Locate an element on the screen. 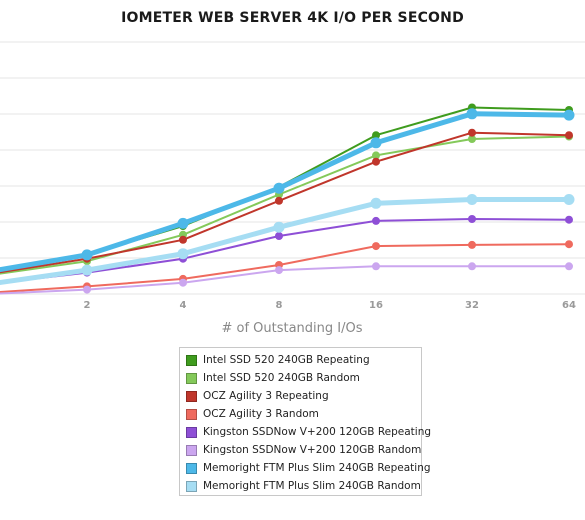 The width and height of the screenshot is (585, 520). legend-item: Memoright FTM Plus Slim 240GB Repeating is located at coordinates (308, 468).